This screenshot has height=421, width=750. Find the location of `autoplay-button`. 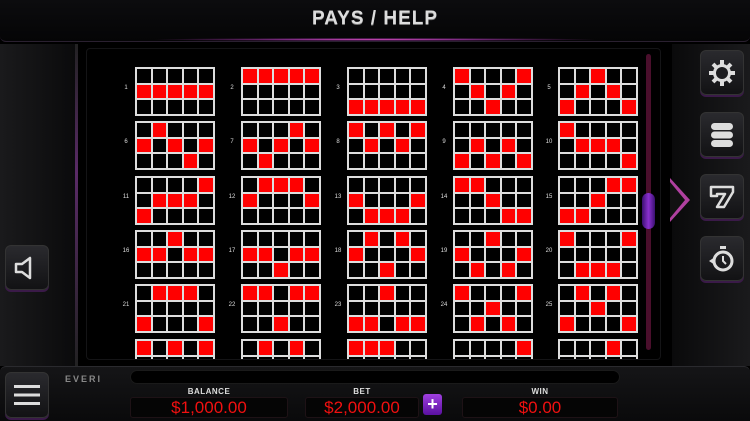

autoplay-button is located at coordinates (722, 258).